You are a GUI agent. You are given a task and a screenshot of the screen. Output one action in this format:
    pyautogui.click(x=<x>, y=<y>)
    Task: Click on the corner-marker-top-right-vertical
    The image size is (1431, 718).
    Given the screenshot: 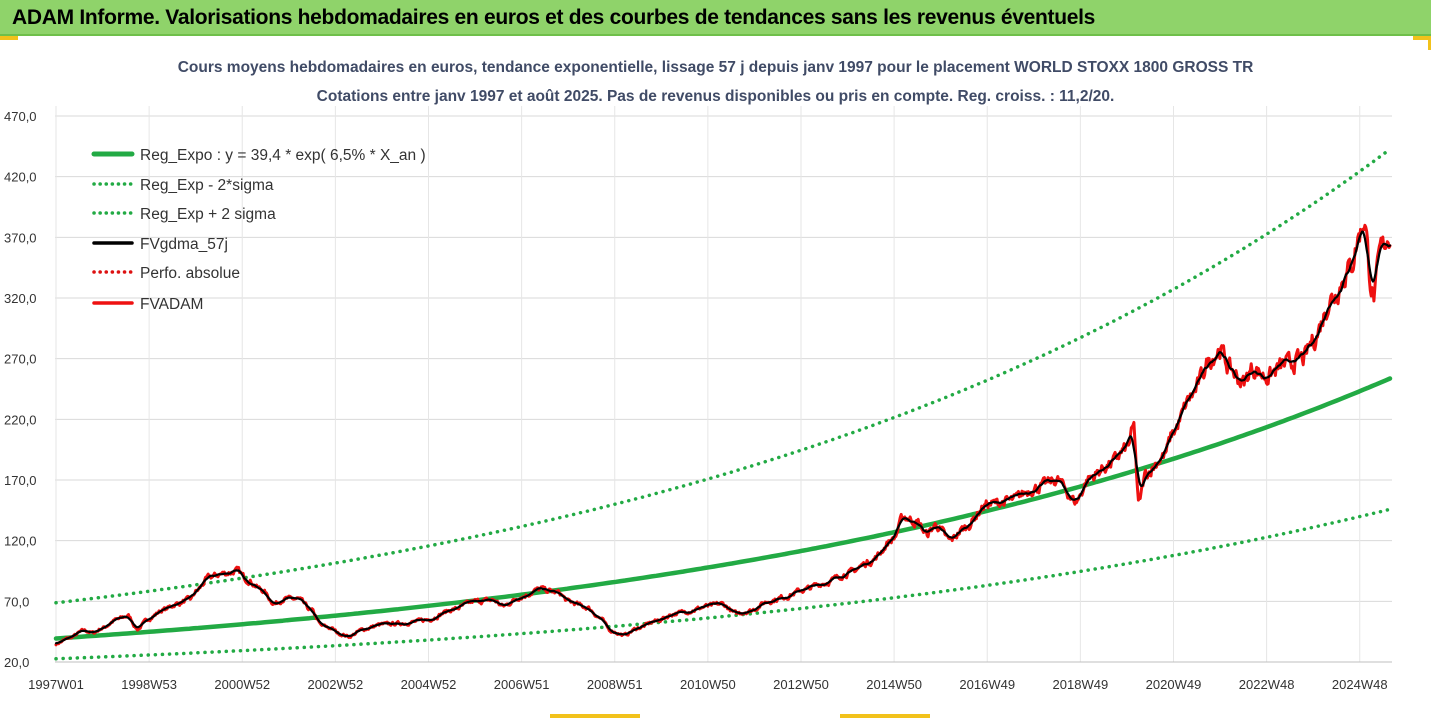 What is the action you would take?
    pyautogui.click(x=1429, y=43)
    